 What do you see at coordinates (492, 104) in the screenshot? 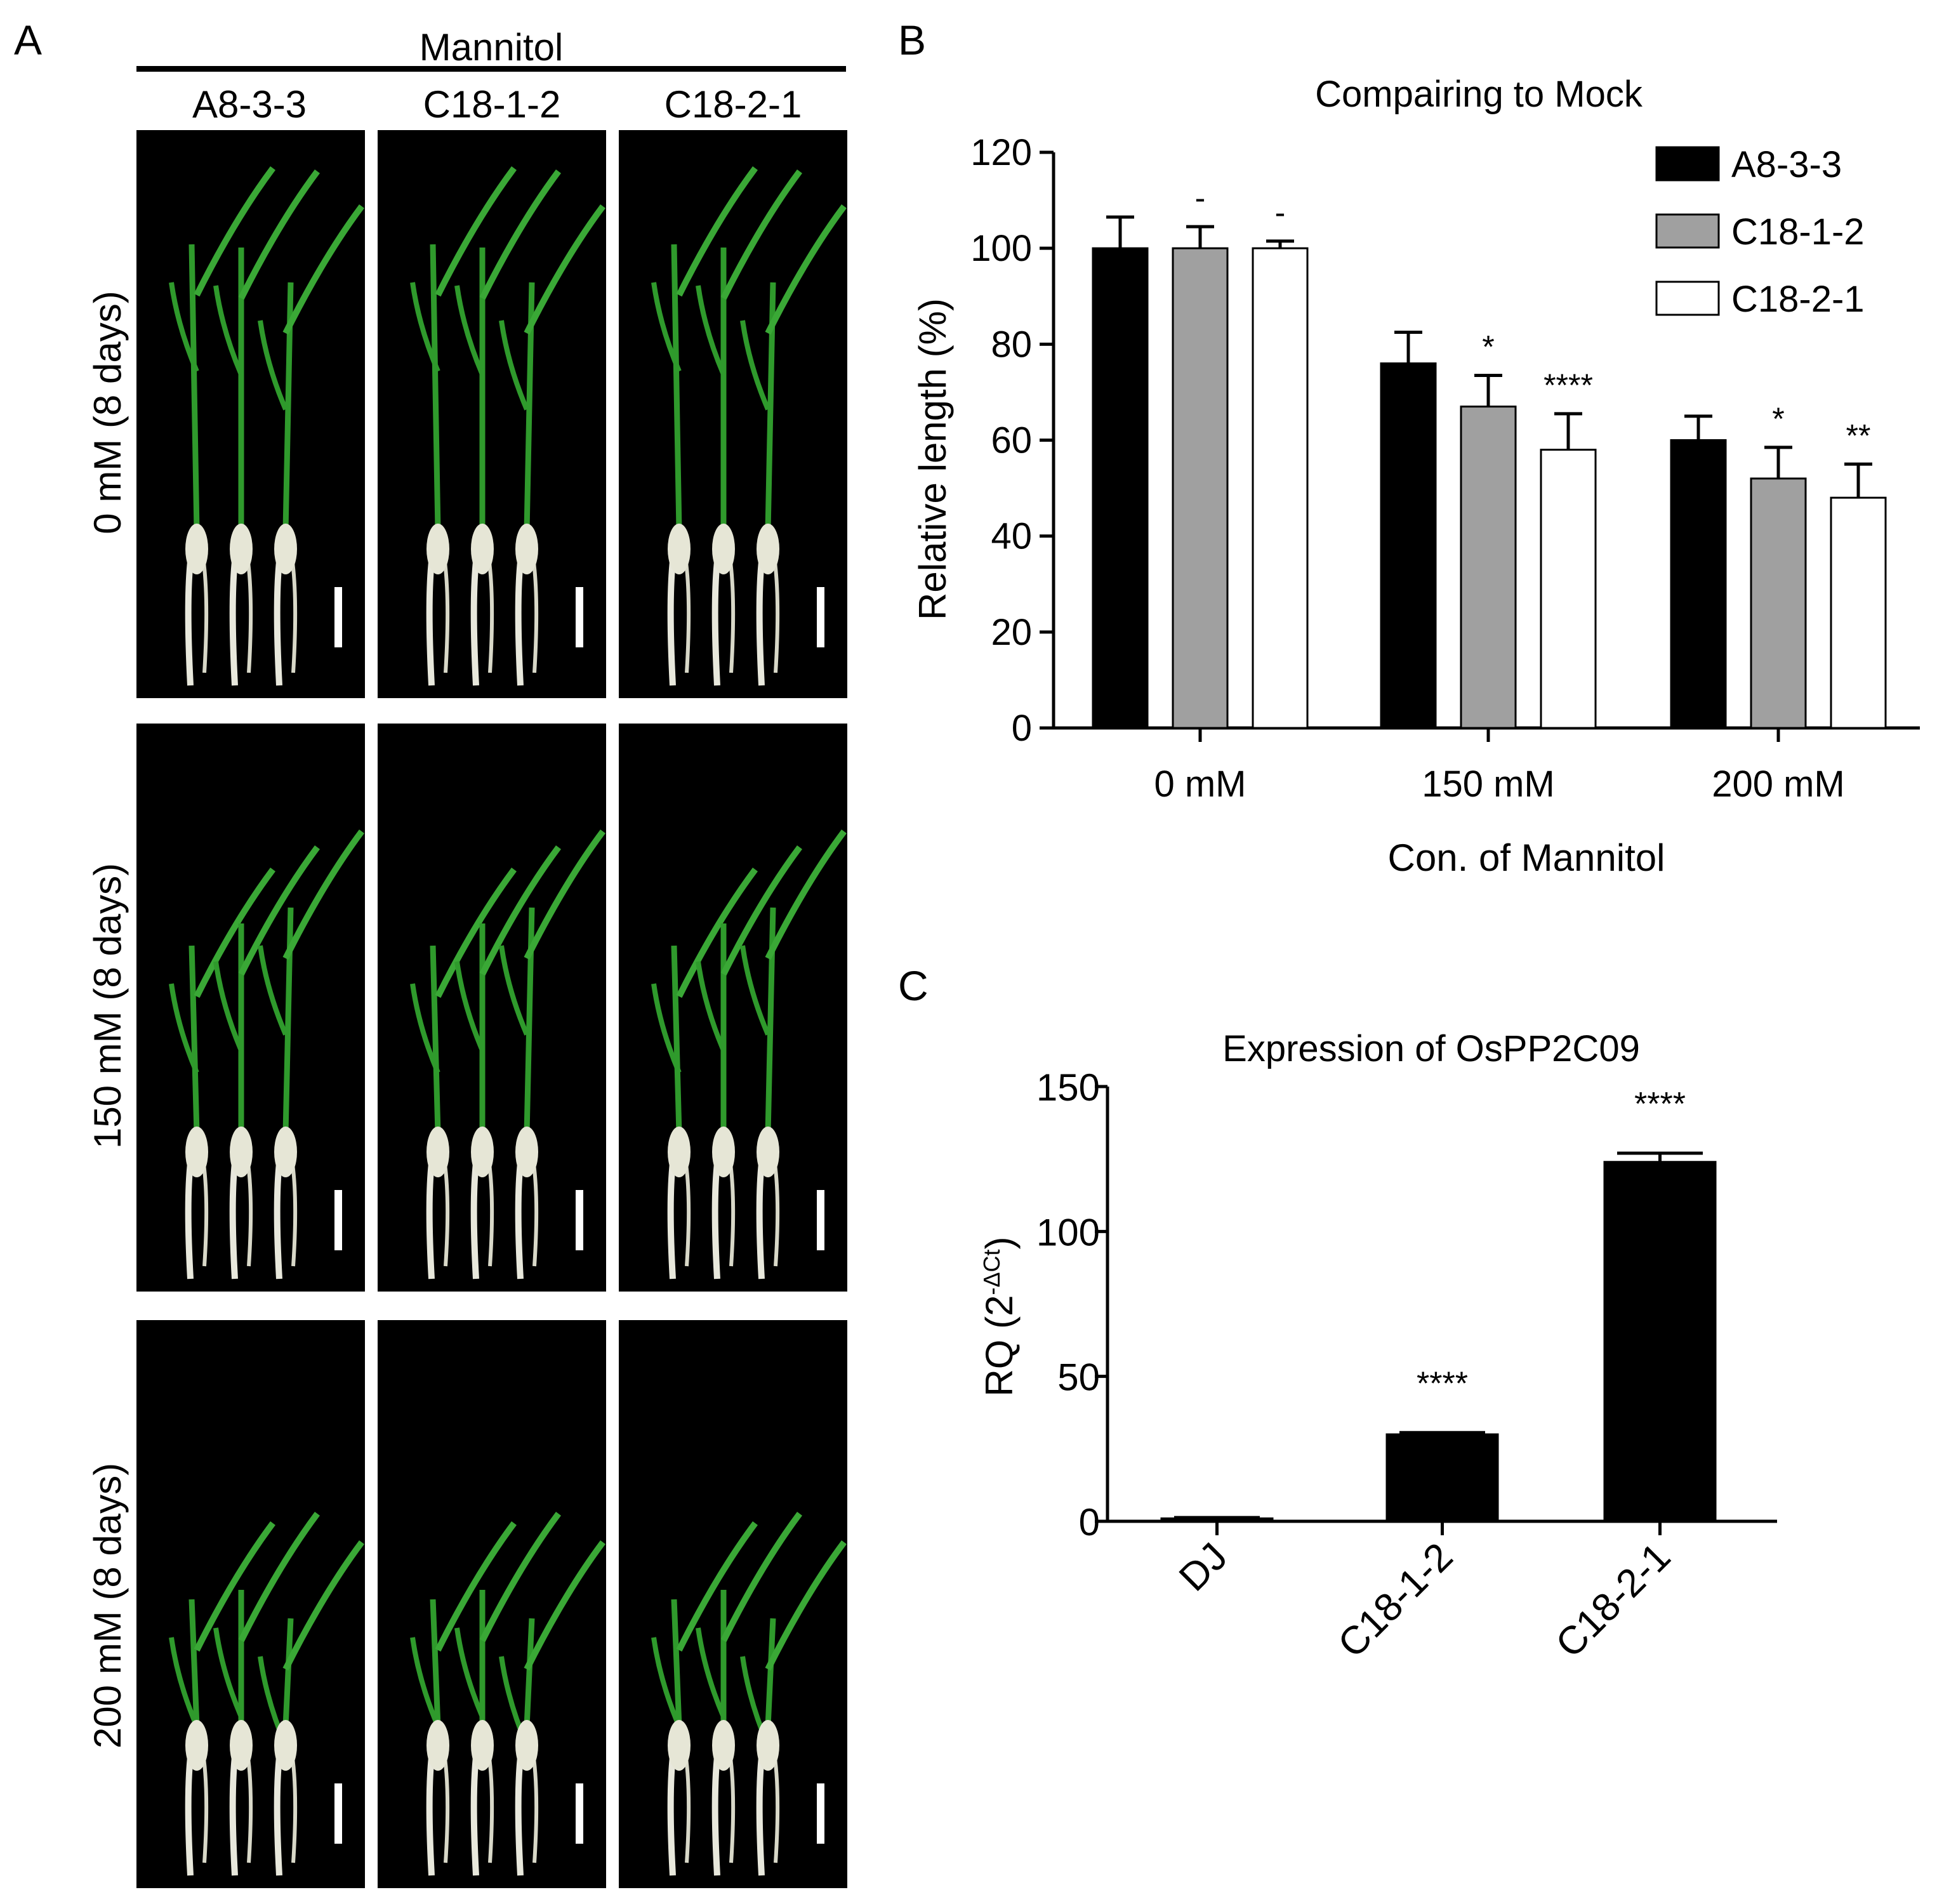
I see `column-label-c18-1-2: C18-1-2` at bounding box center [492, 104].